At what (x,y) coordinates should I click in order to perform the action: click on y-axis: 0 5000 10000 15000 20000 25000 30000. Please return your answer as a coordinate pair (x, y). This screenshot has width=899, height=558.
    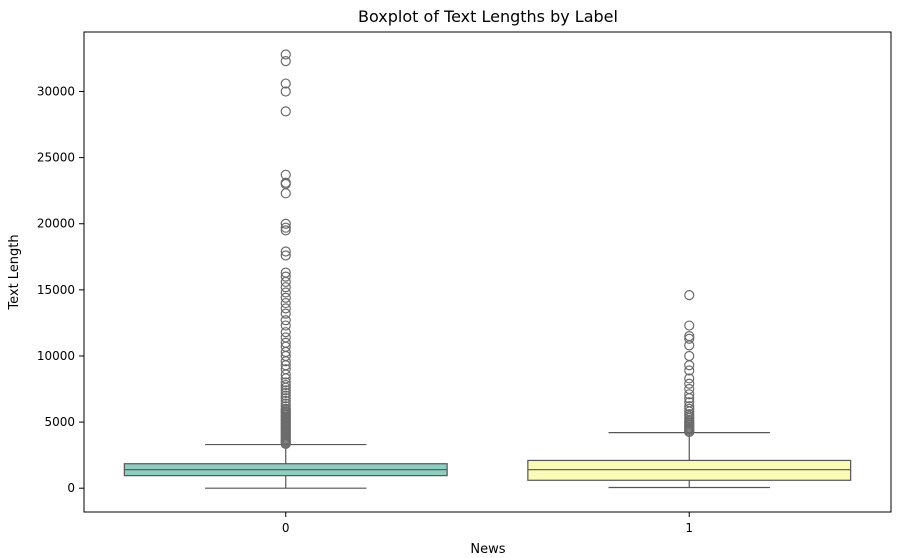
    Looking at the image, I should click on (60, 290).